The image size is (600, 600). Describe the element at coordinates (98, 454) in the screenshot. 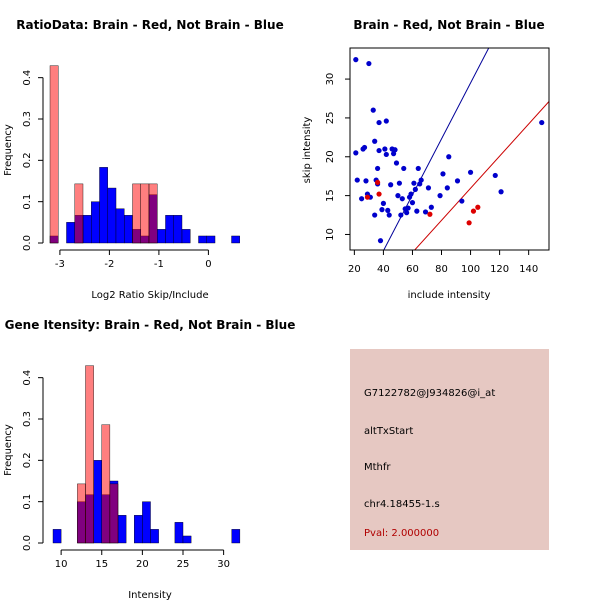

I see `intensity-histogram-red-bars` at that location.